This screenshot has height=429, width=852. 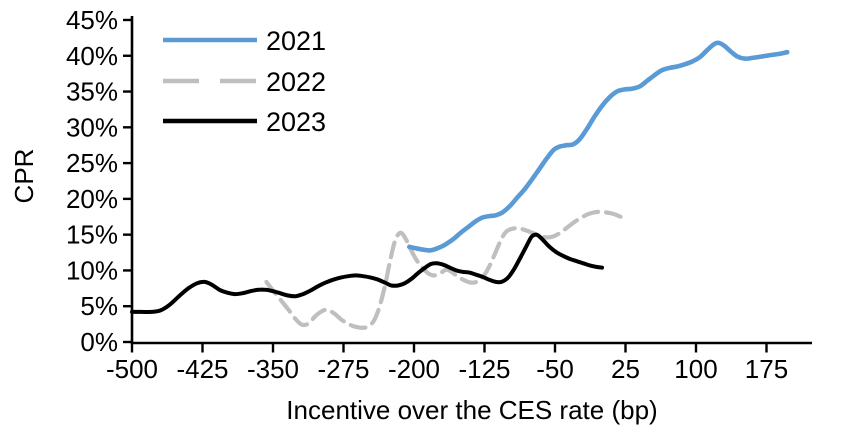 What do you see at coordinates (92, 270) in the screenshot?
I see `y-tick-label: 10%` at bounding box center [92, 270].